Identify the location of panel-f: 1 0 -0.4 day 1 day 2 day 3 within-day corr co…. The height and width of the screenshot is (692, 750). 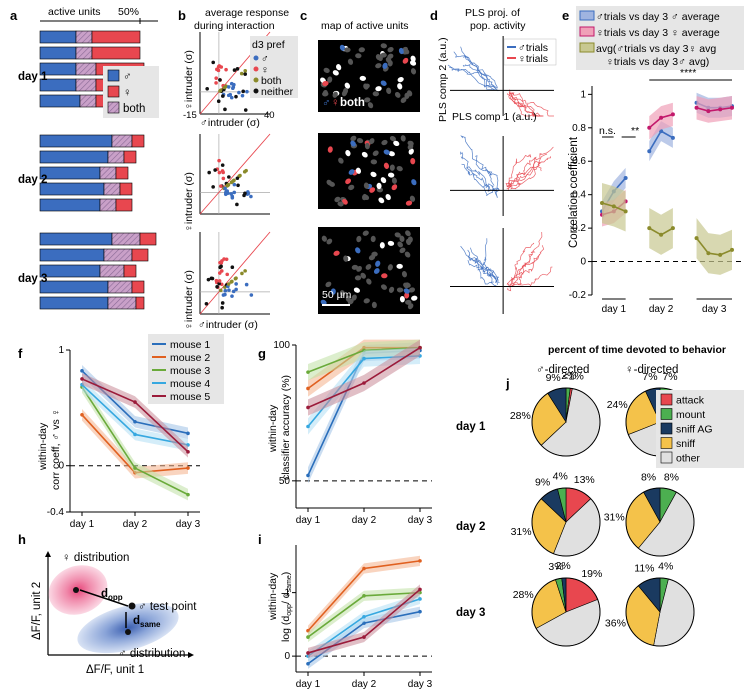
(130, 432).